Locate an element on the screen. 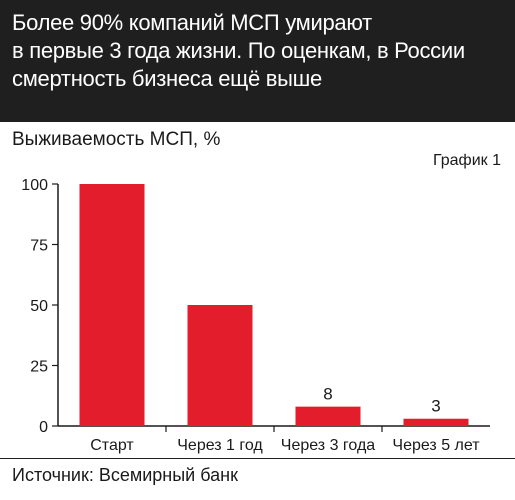  y-tick-label: 0 is located at coordinates (43, 427).